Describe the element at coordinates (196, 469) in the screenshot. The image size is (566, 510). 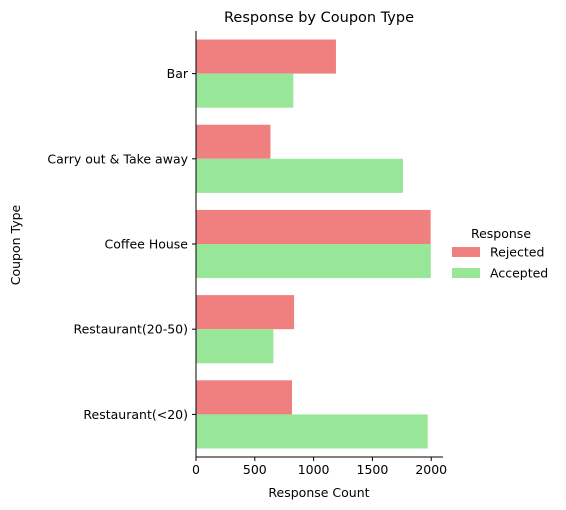
I see `x-tick-label-0: 0` at that location.